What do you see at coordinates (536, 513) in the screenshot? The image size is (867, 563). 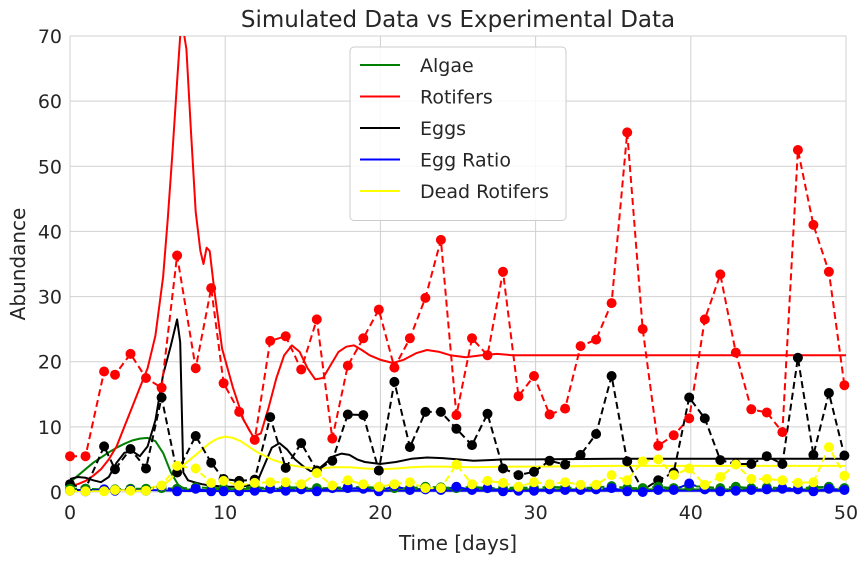 I see `x-tick-label: 30` at bounding box center [536, 513].